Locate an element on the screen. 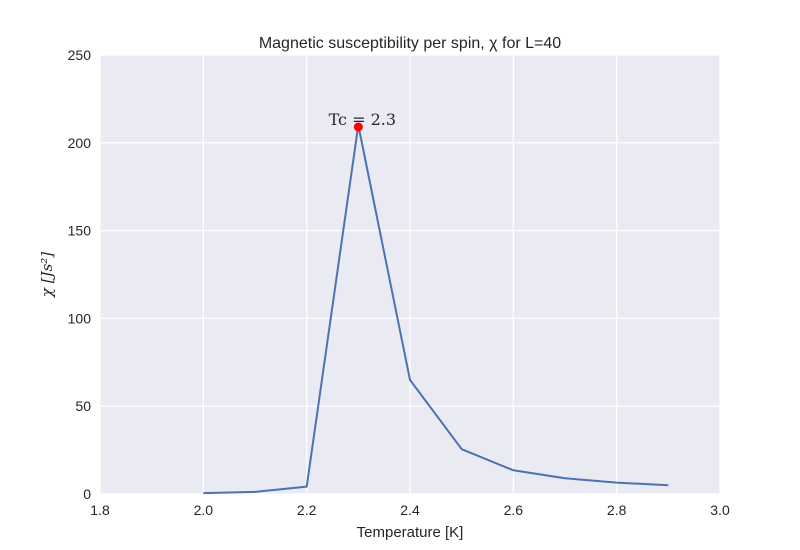 Image resolution: width=800 pixels, height=550 pixels. x-tick-label: 2.8 is located at coordinates (617, 510).